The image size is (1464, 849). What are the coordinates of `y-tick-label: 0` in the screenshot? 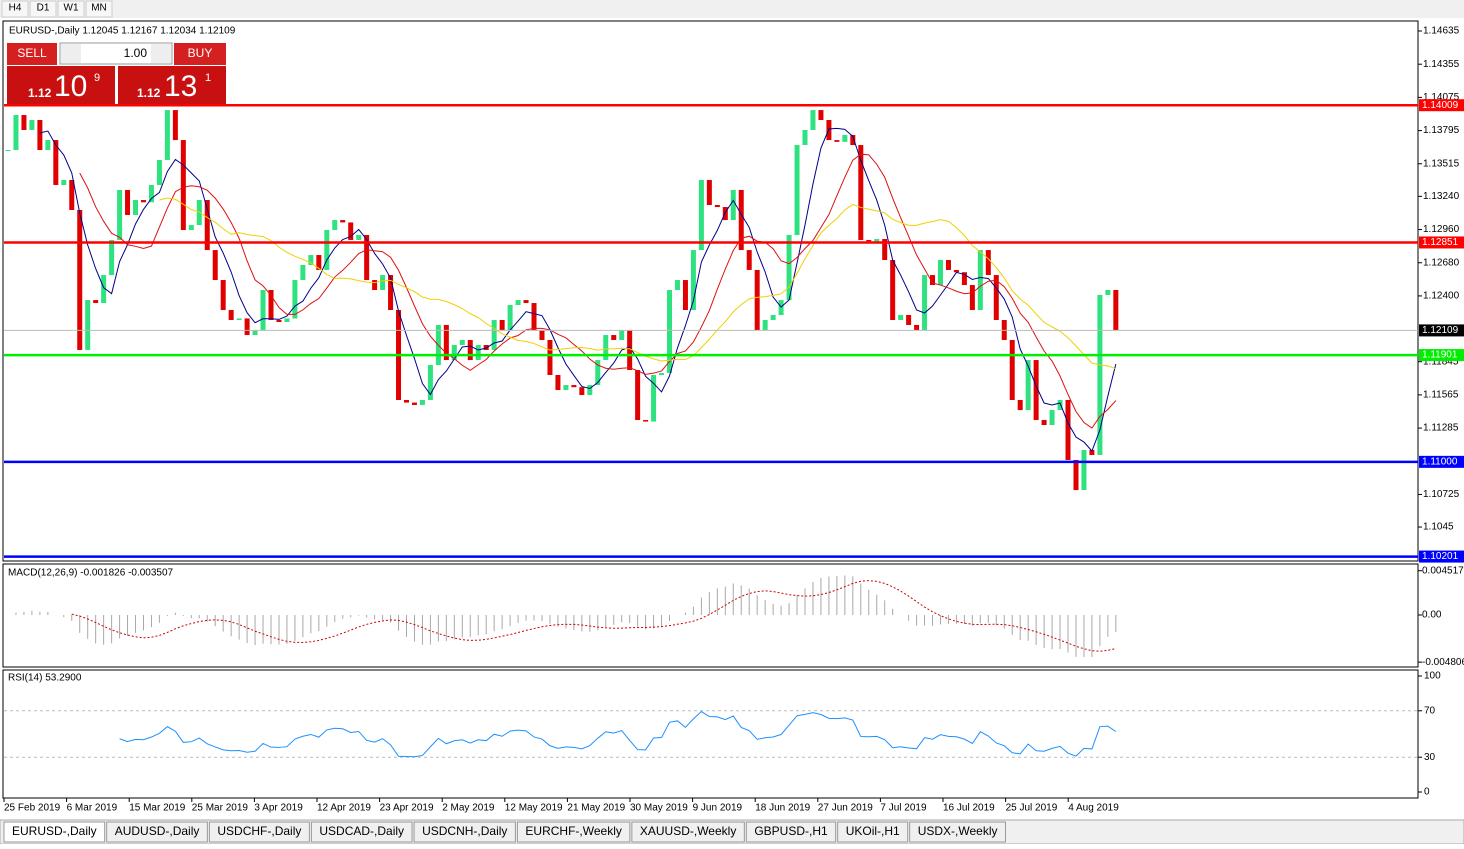 It's located at (1427, 792).